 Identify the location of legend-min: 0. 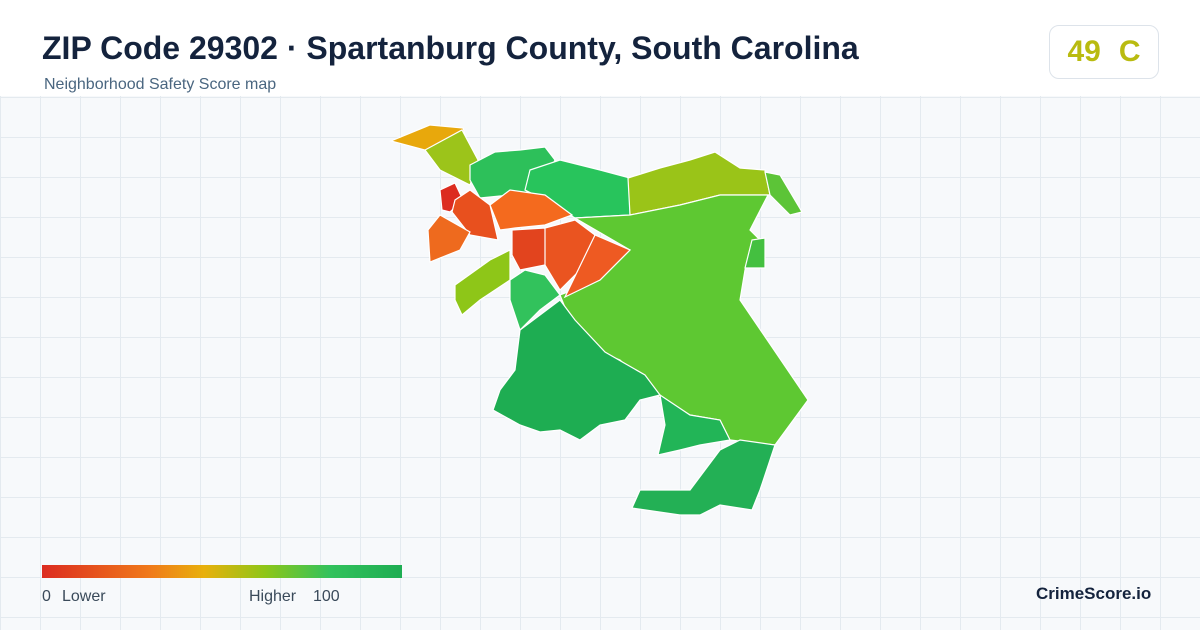
(46, 596).